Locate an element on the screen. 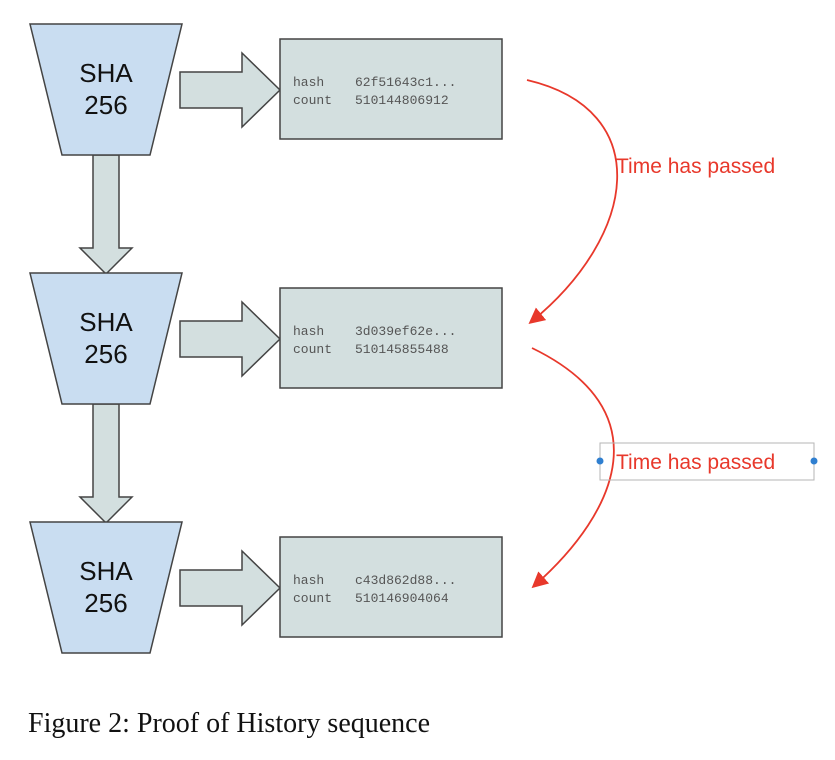  sha256-block-3: SHA 256 is located at coordinates (106, 587).